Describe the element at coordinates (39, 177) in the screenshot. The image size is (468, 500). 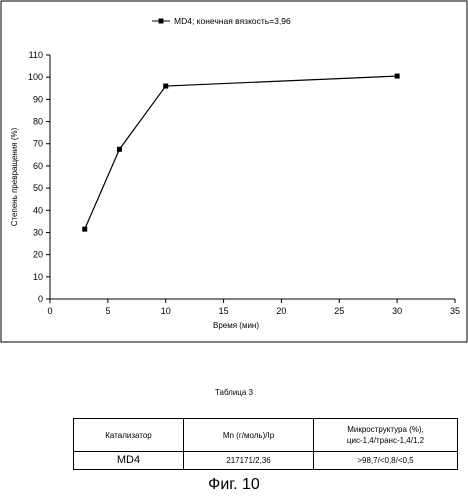
I see `y-ticks: 0 10 20 30 40 50 60 70 80 90 100 110` at that location.